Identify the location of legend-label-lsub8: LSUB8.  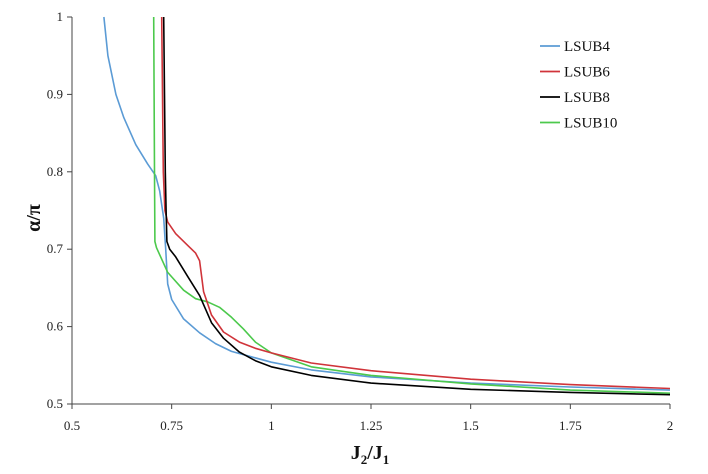
(587, 98).